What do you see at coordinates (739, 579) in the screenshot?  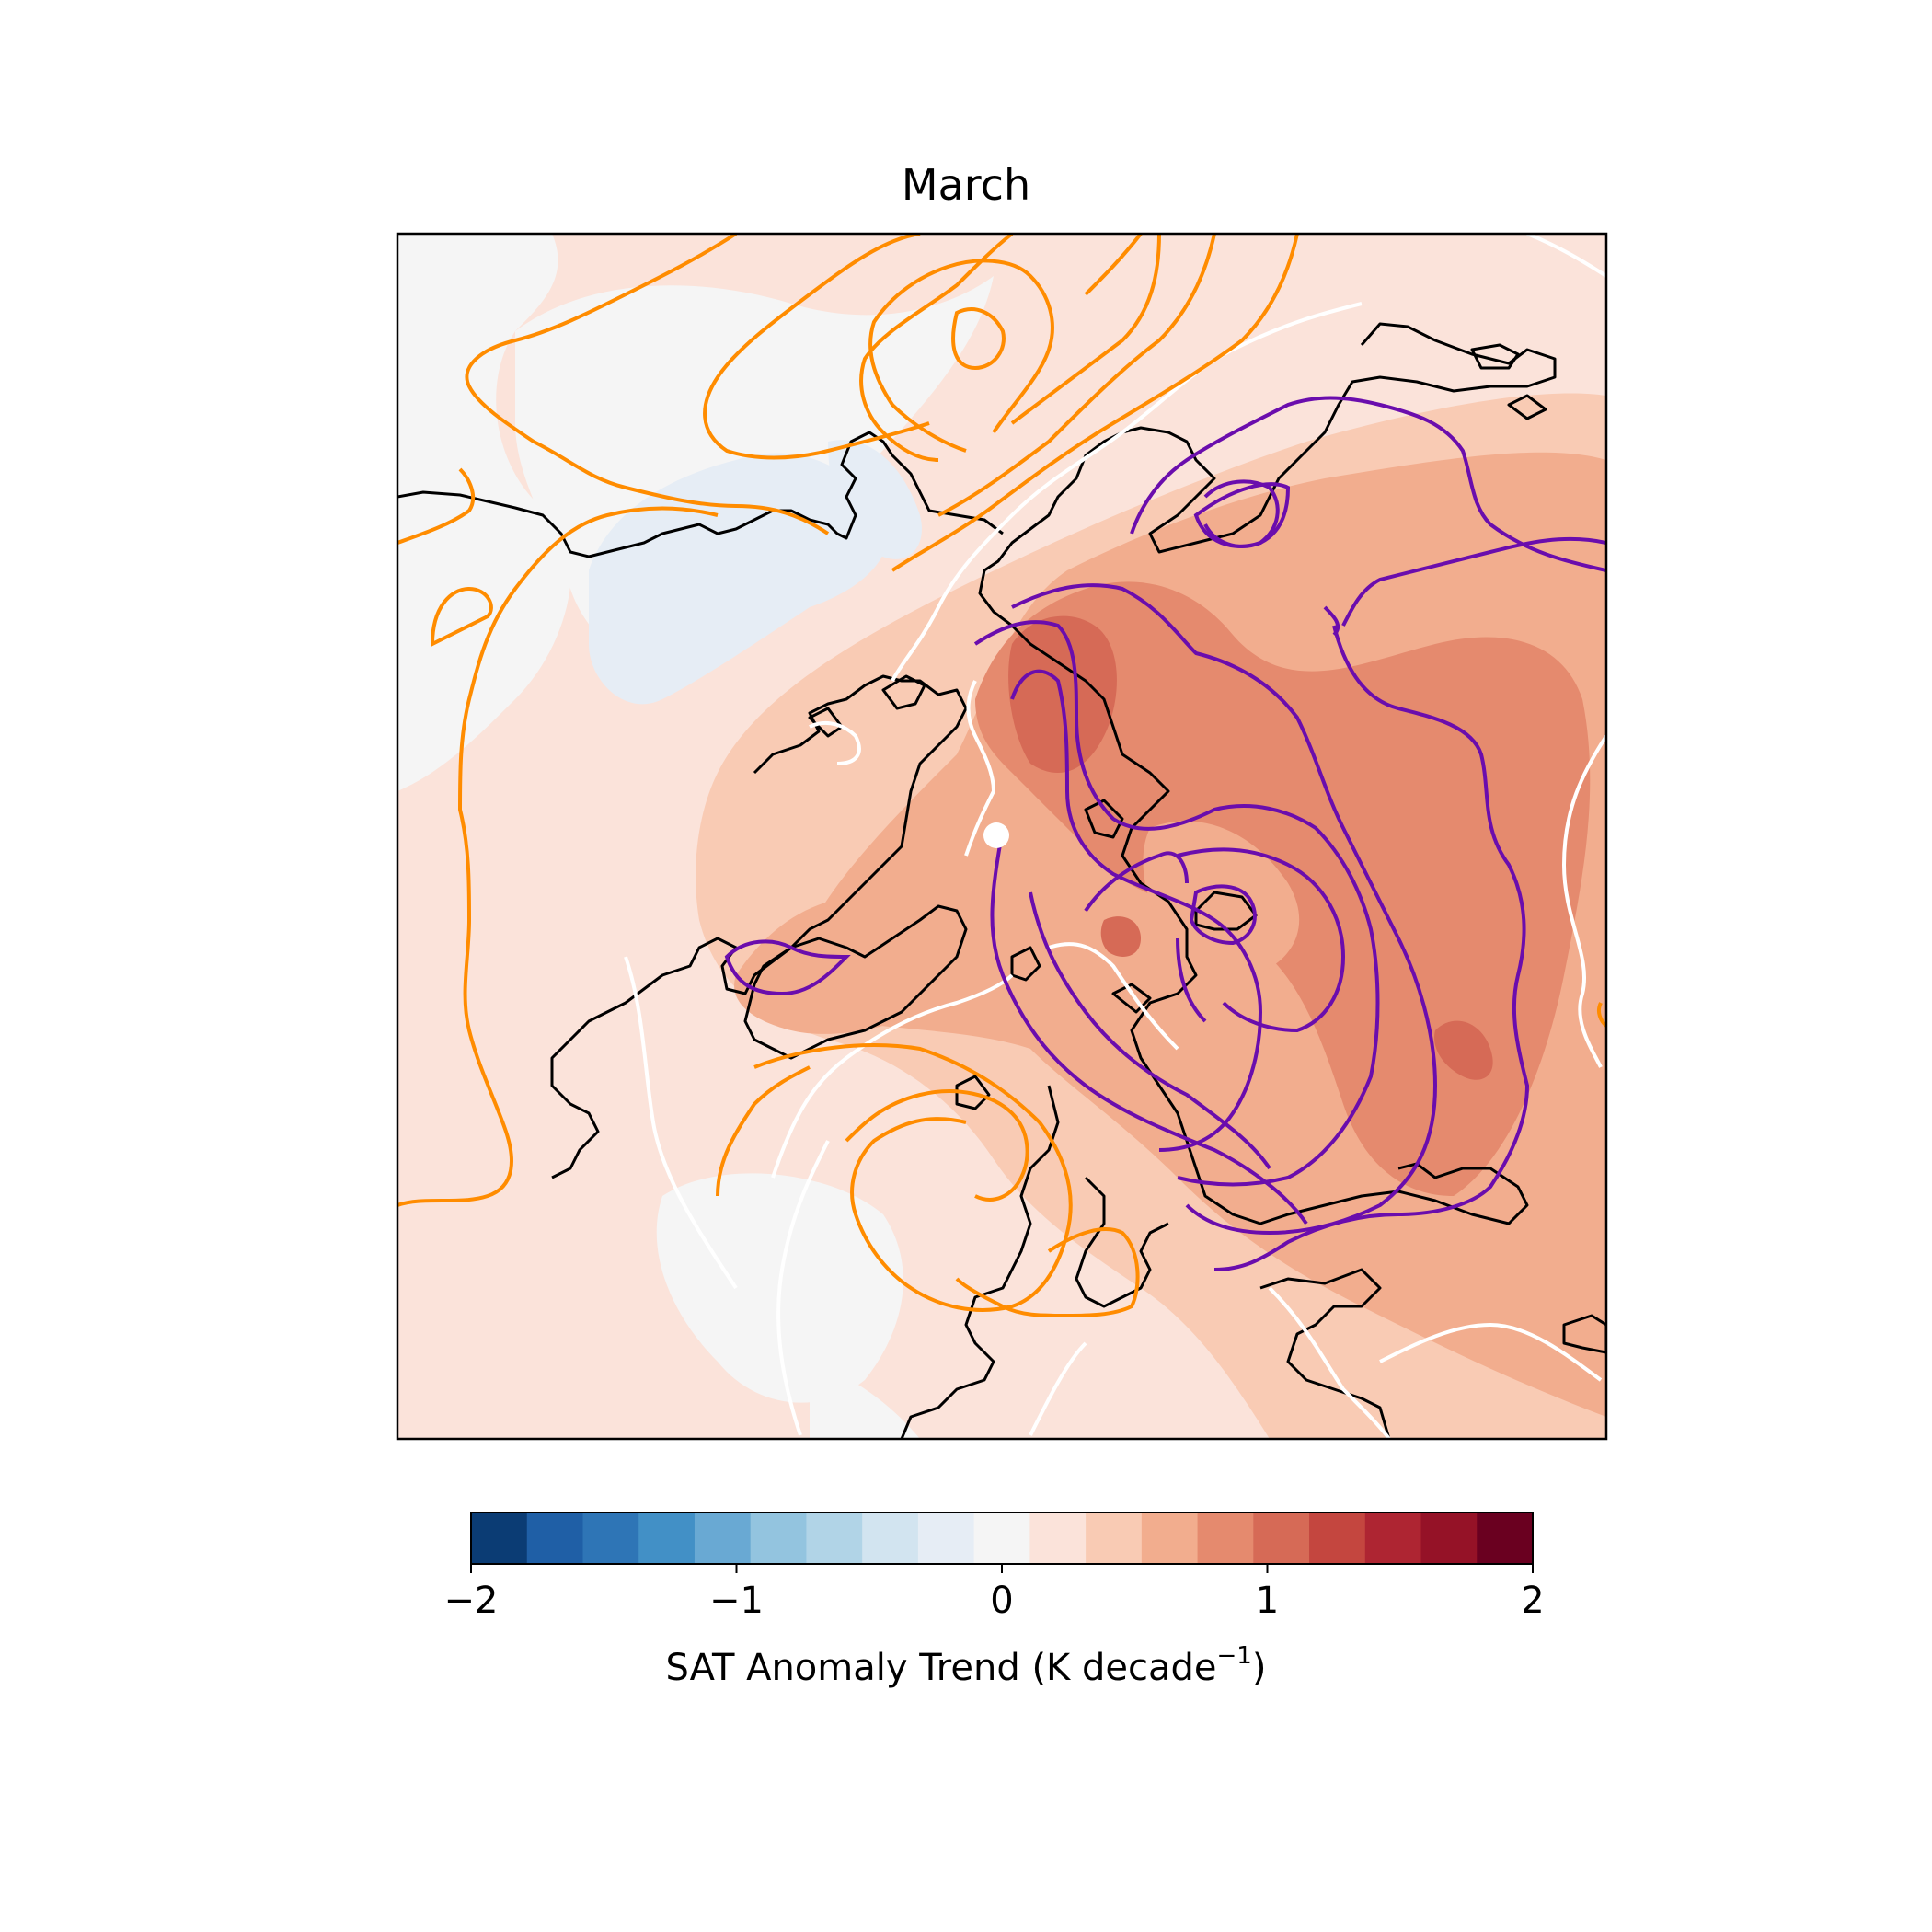 I see `sat-region-slight-negative` at bounding box center [739, 579].